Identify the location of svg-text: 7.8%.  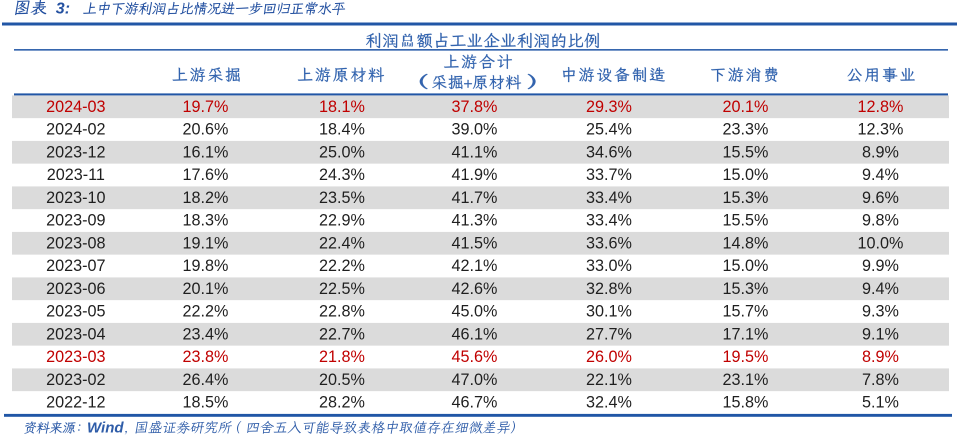
(880, 380).